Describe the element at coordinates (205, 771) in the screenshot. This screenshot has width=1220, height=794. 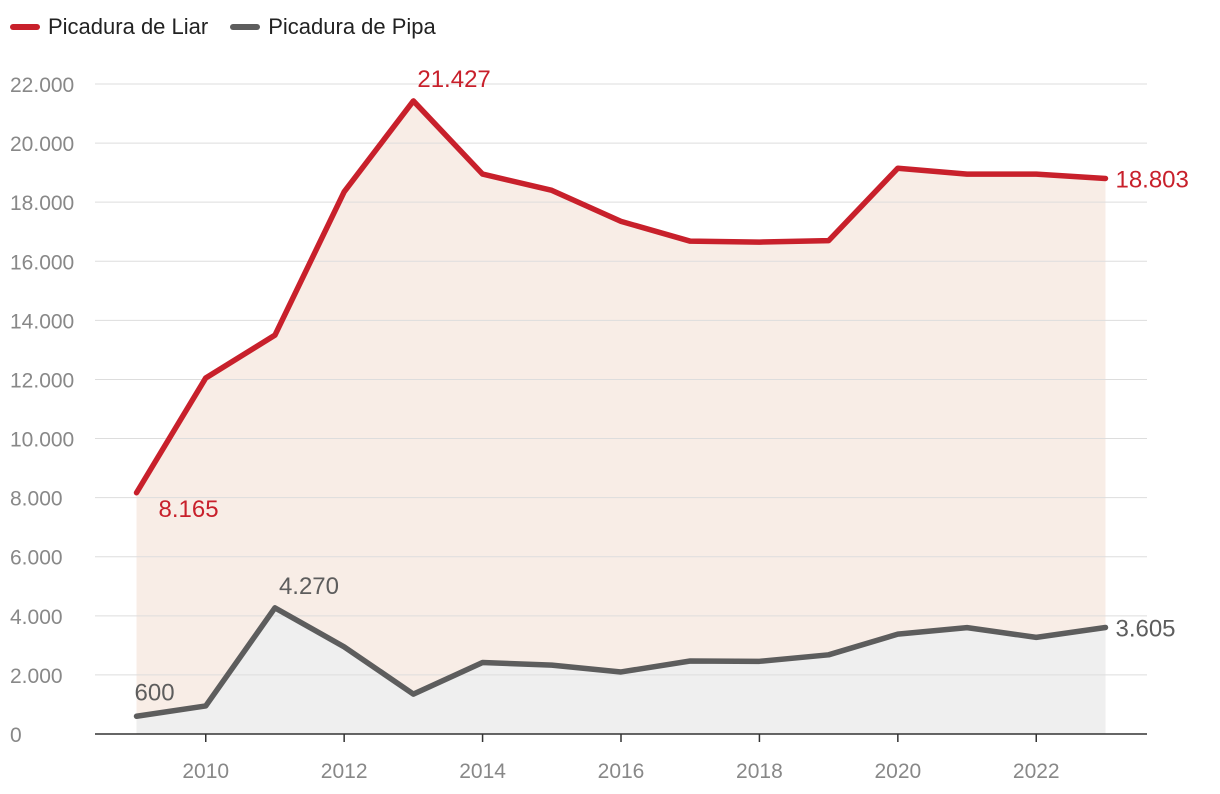
I see `x-tick-label: 2010` at that location.